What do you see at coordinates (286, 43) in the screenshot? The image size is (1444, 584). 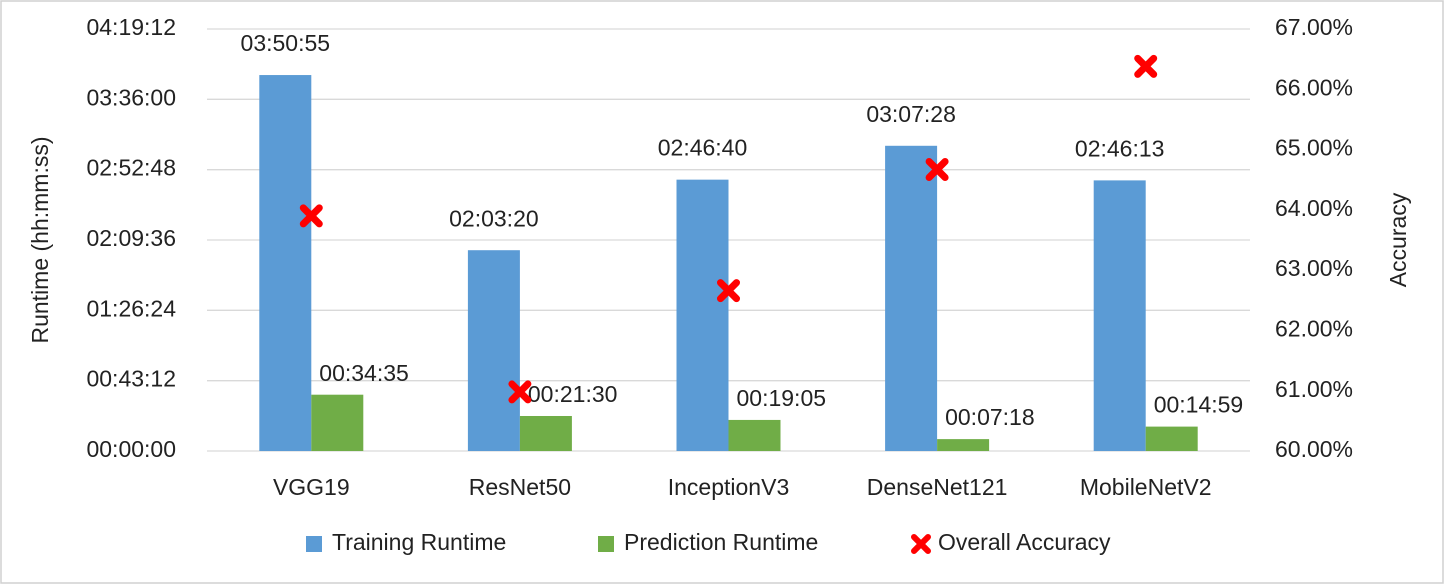 I see `data-label: 03:50:55` at bounding box center [286, 43].